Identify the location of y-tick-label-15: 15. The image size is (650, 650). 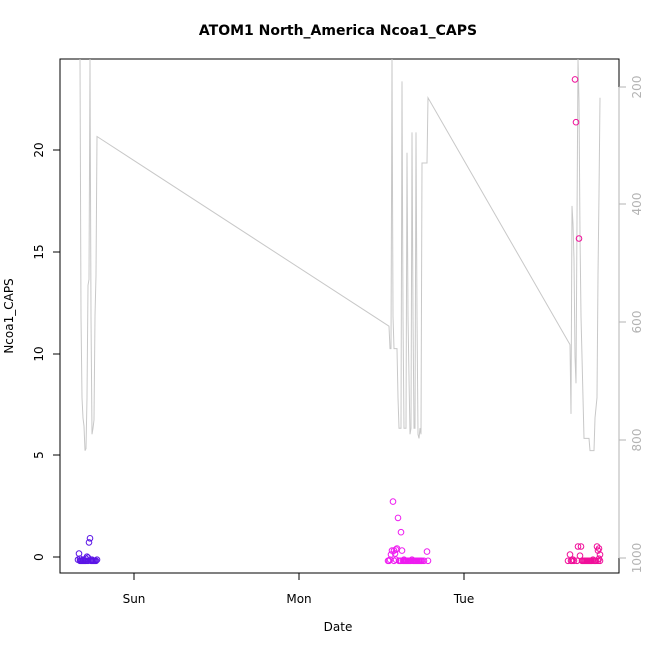
(39, 251).